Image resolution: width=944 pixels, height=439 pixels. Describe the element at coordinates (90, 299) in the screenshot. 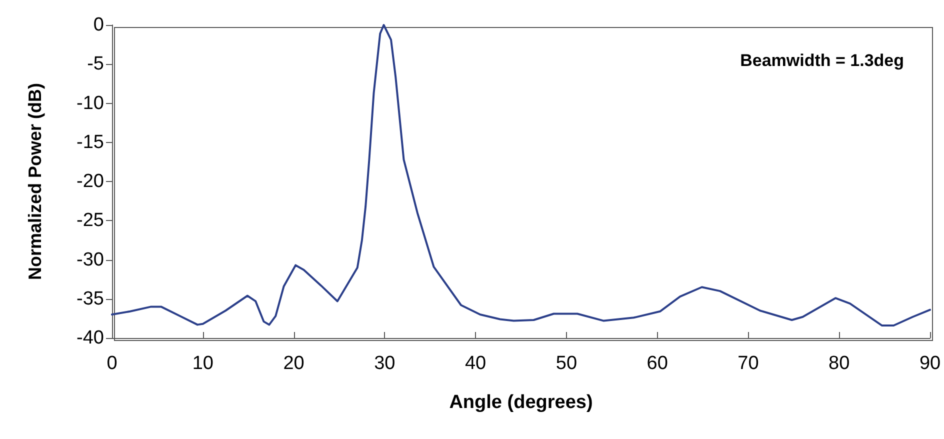

I see `y-tick-label: -35` at that location.